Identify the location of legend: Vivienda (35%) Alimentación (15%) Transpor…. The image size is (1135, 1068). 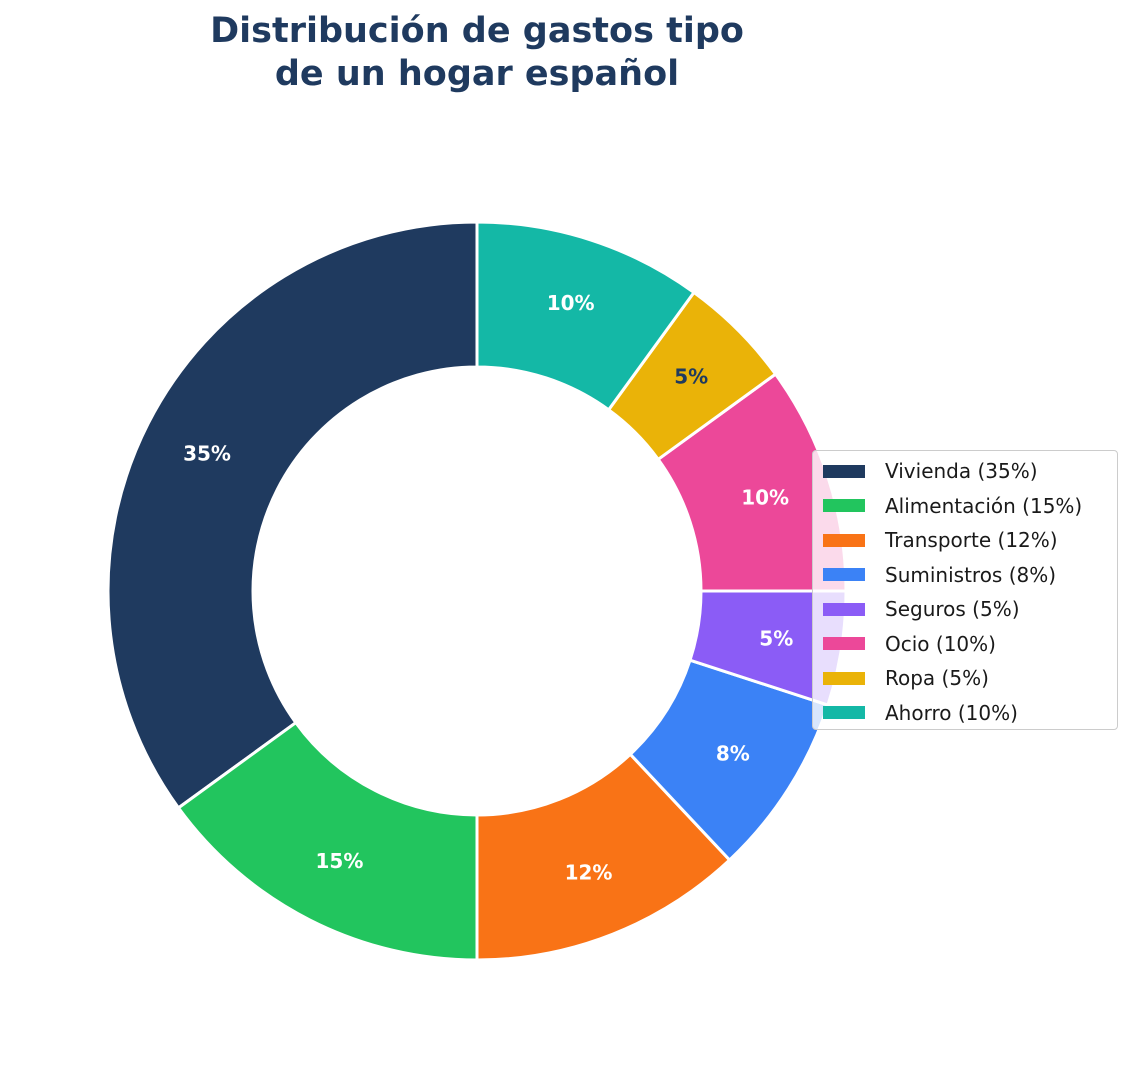
(965, 590).